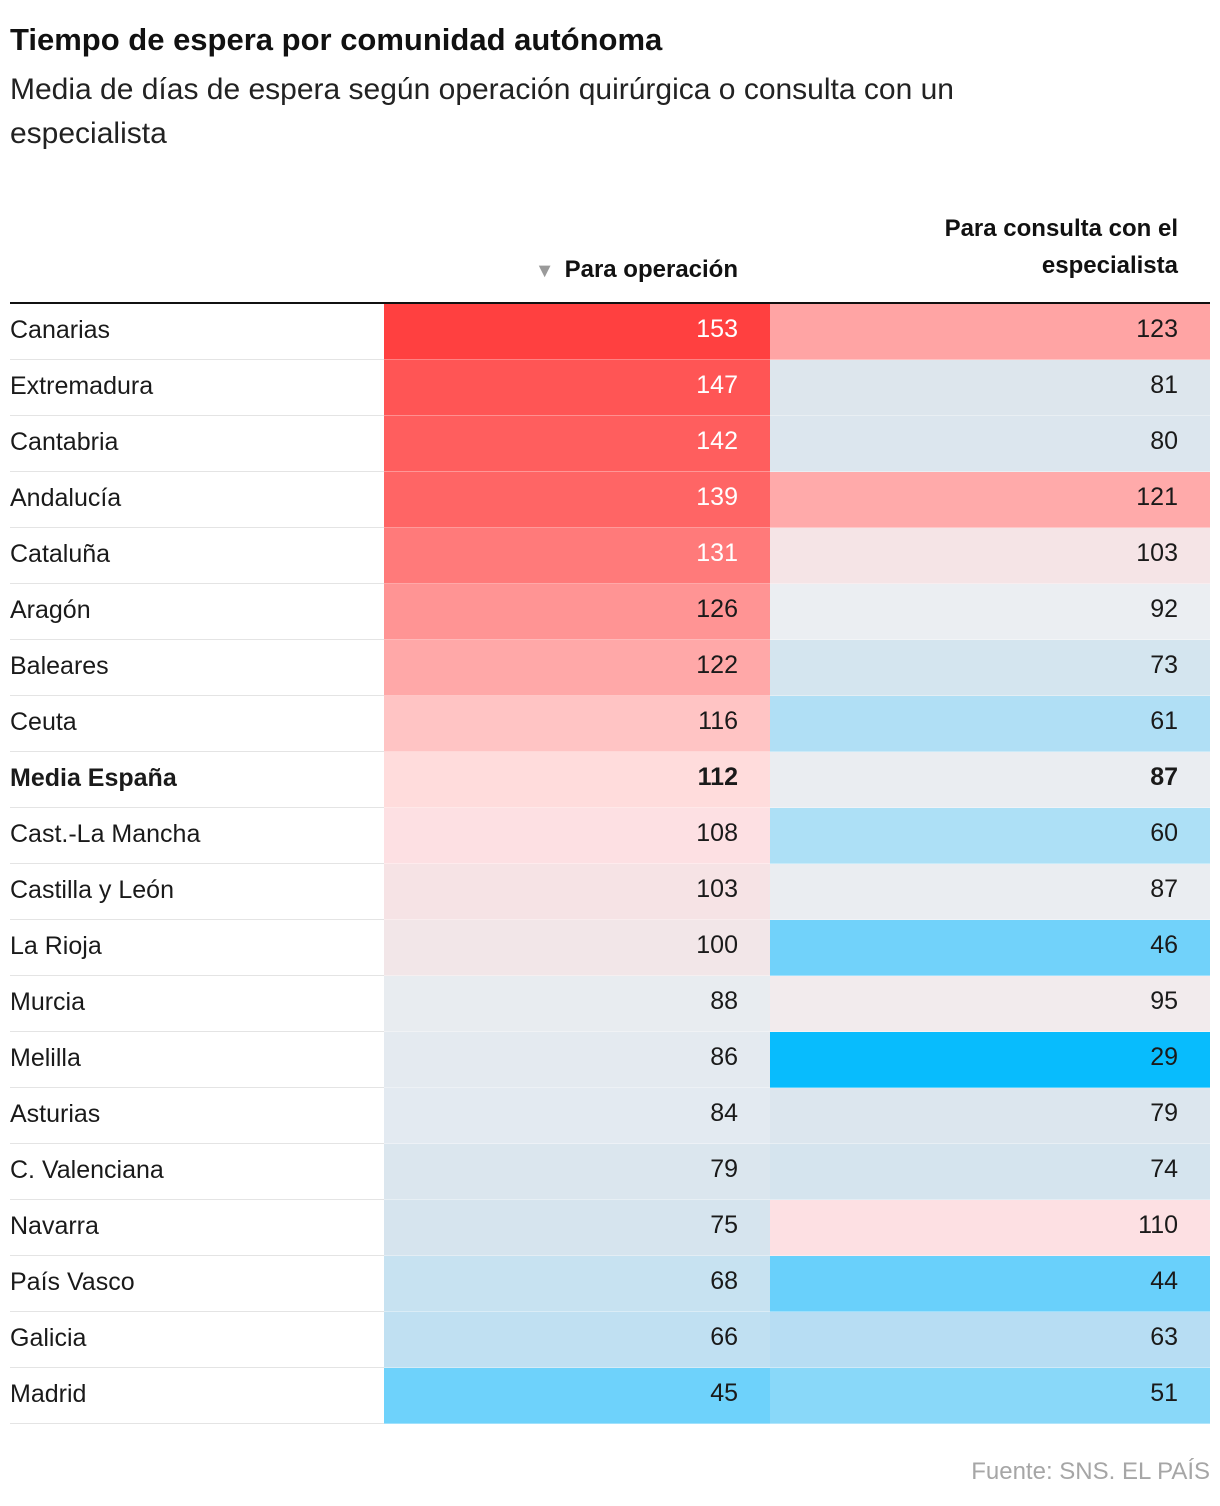  I want to click on table-row: Madrid 45 51, so click(610, 1396).